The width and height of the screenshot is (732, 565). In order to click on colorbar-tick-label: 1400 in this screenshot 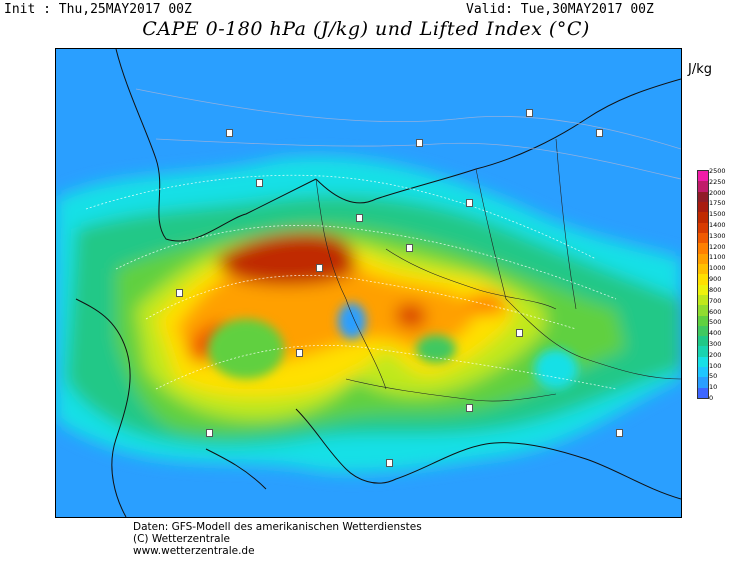, I will do `click(717, 225)`.